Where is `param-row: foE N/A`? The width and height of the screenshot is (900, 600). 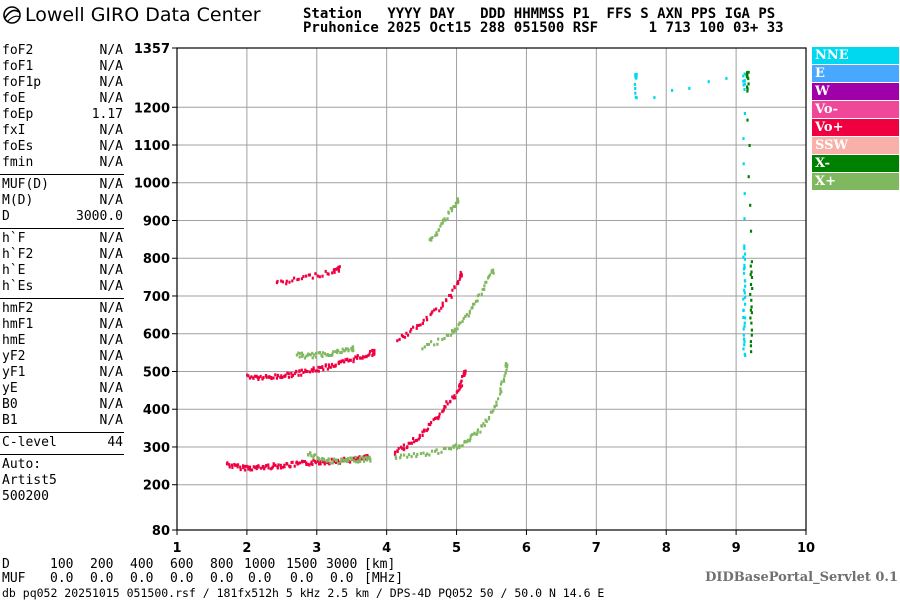
param-row: foE N/A is located at coordinates (62, 99).